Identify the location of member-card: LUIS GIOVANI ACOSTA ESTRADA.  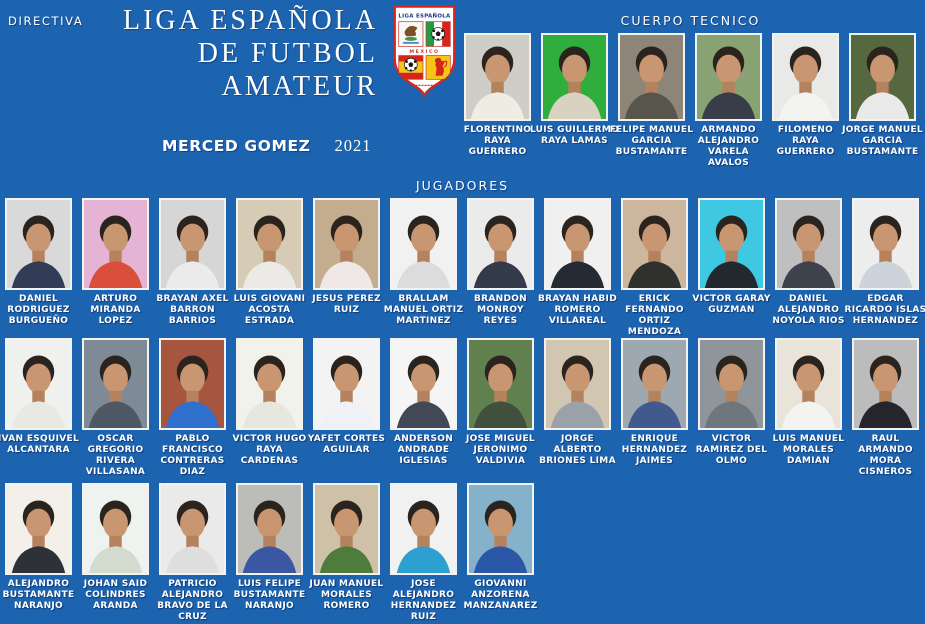
(269, 268).